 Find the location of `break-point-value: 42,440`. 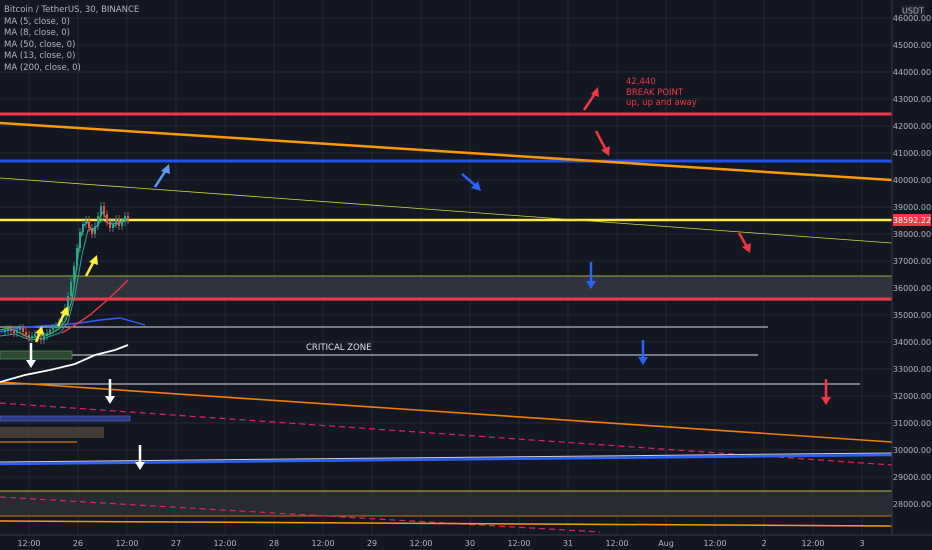

break-point-value: 42,440 is located at coordinates (641, 82).